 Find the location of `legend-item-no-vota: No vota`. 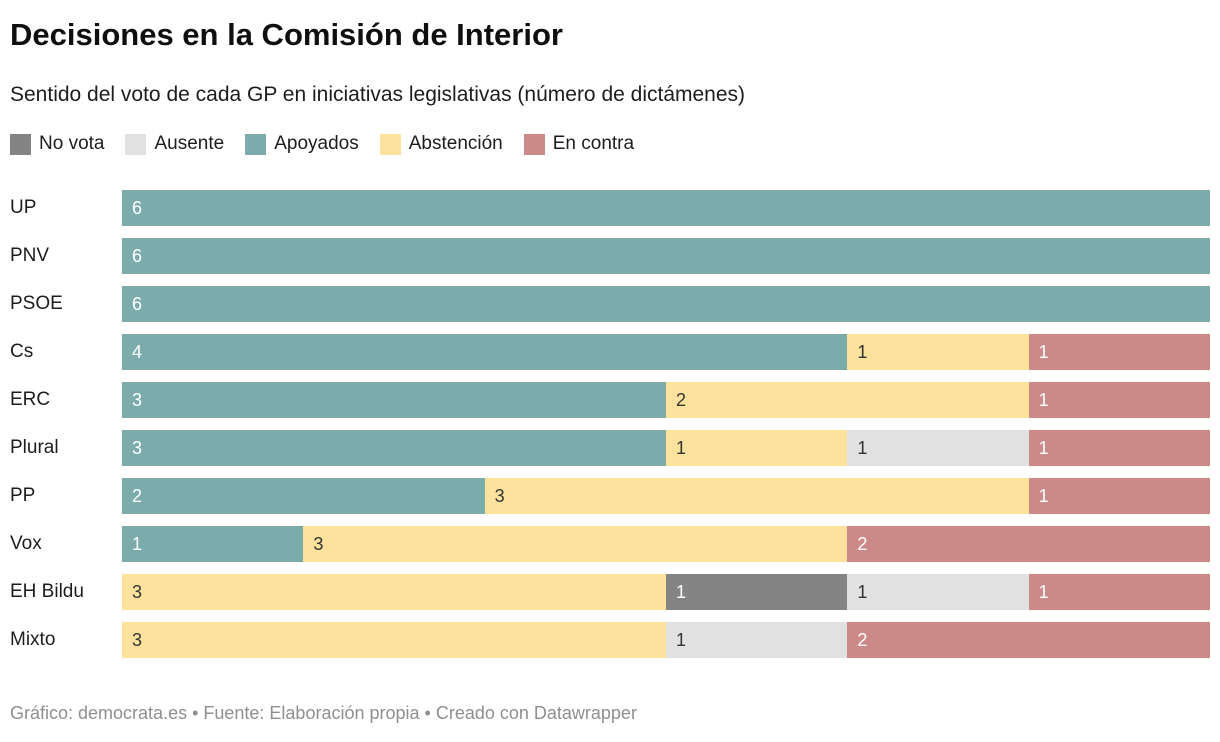

legend-item-no-vota: No vota is located at coordinates (57, 144).